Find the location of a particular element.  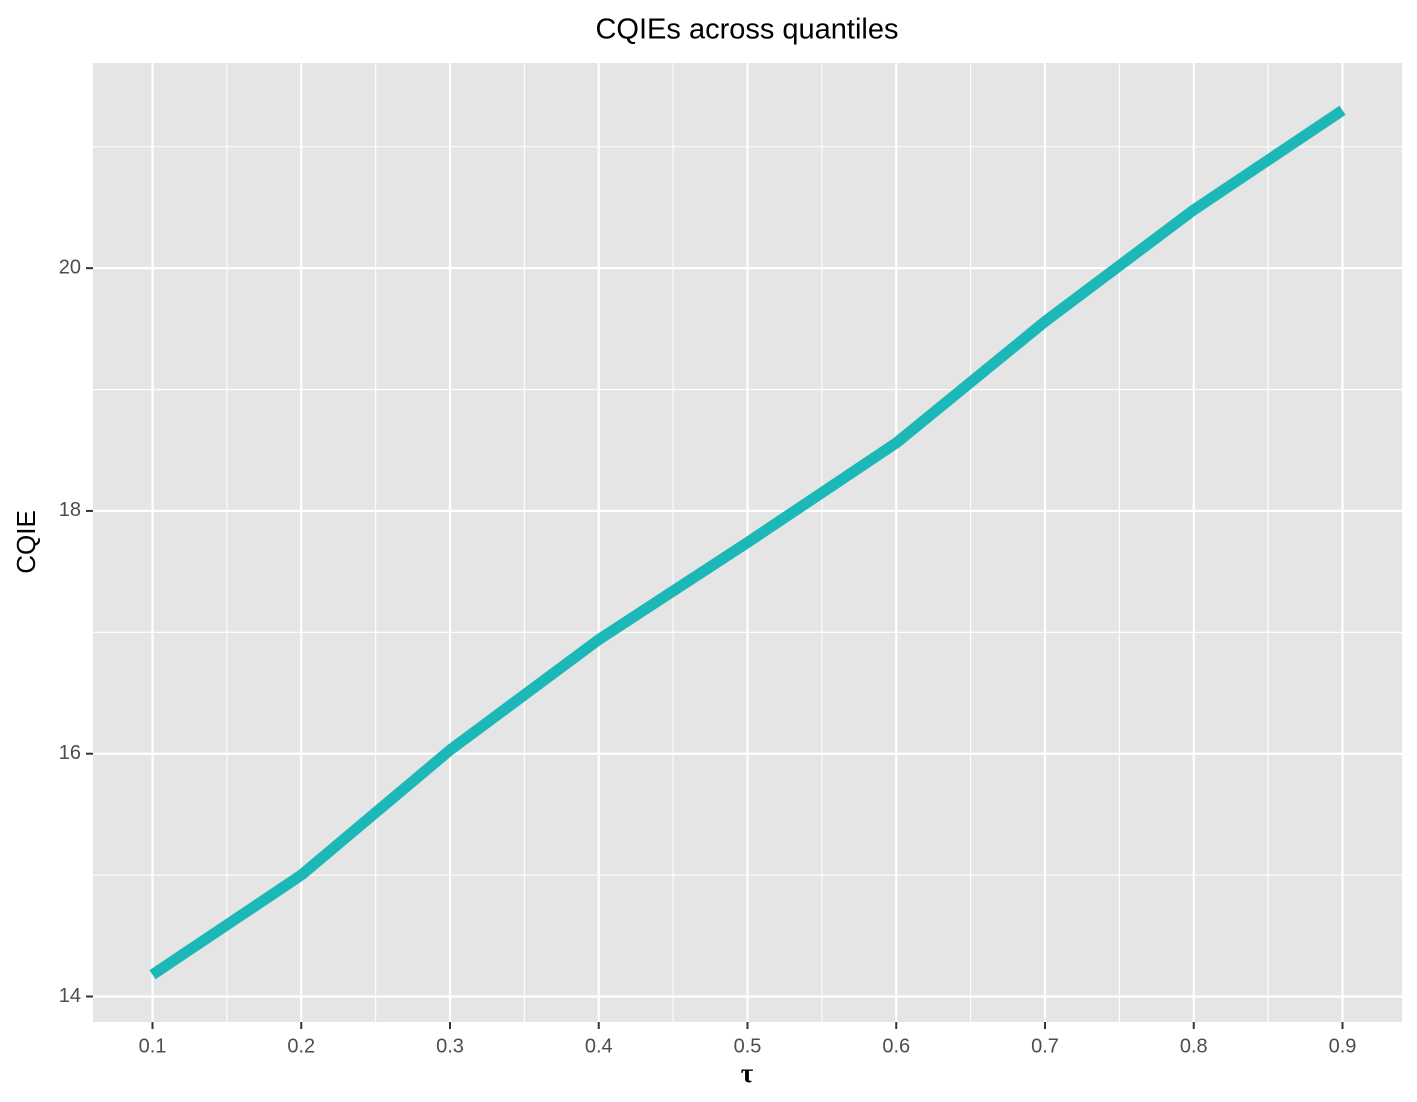

x-tick-label: 0.7 is located at coordinates (1045, 1046).